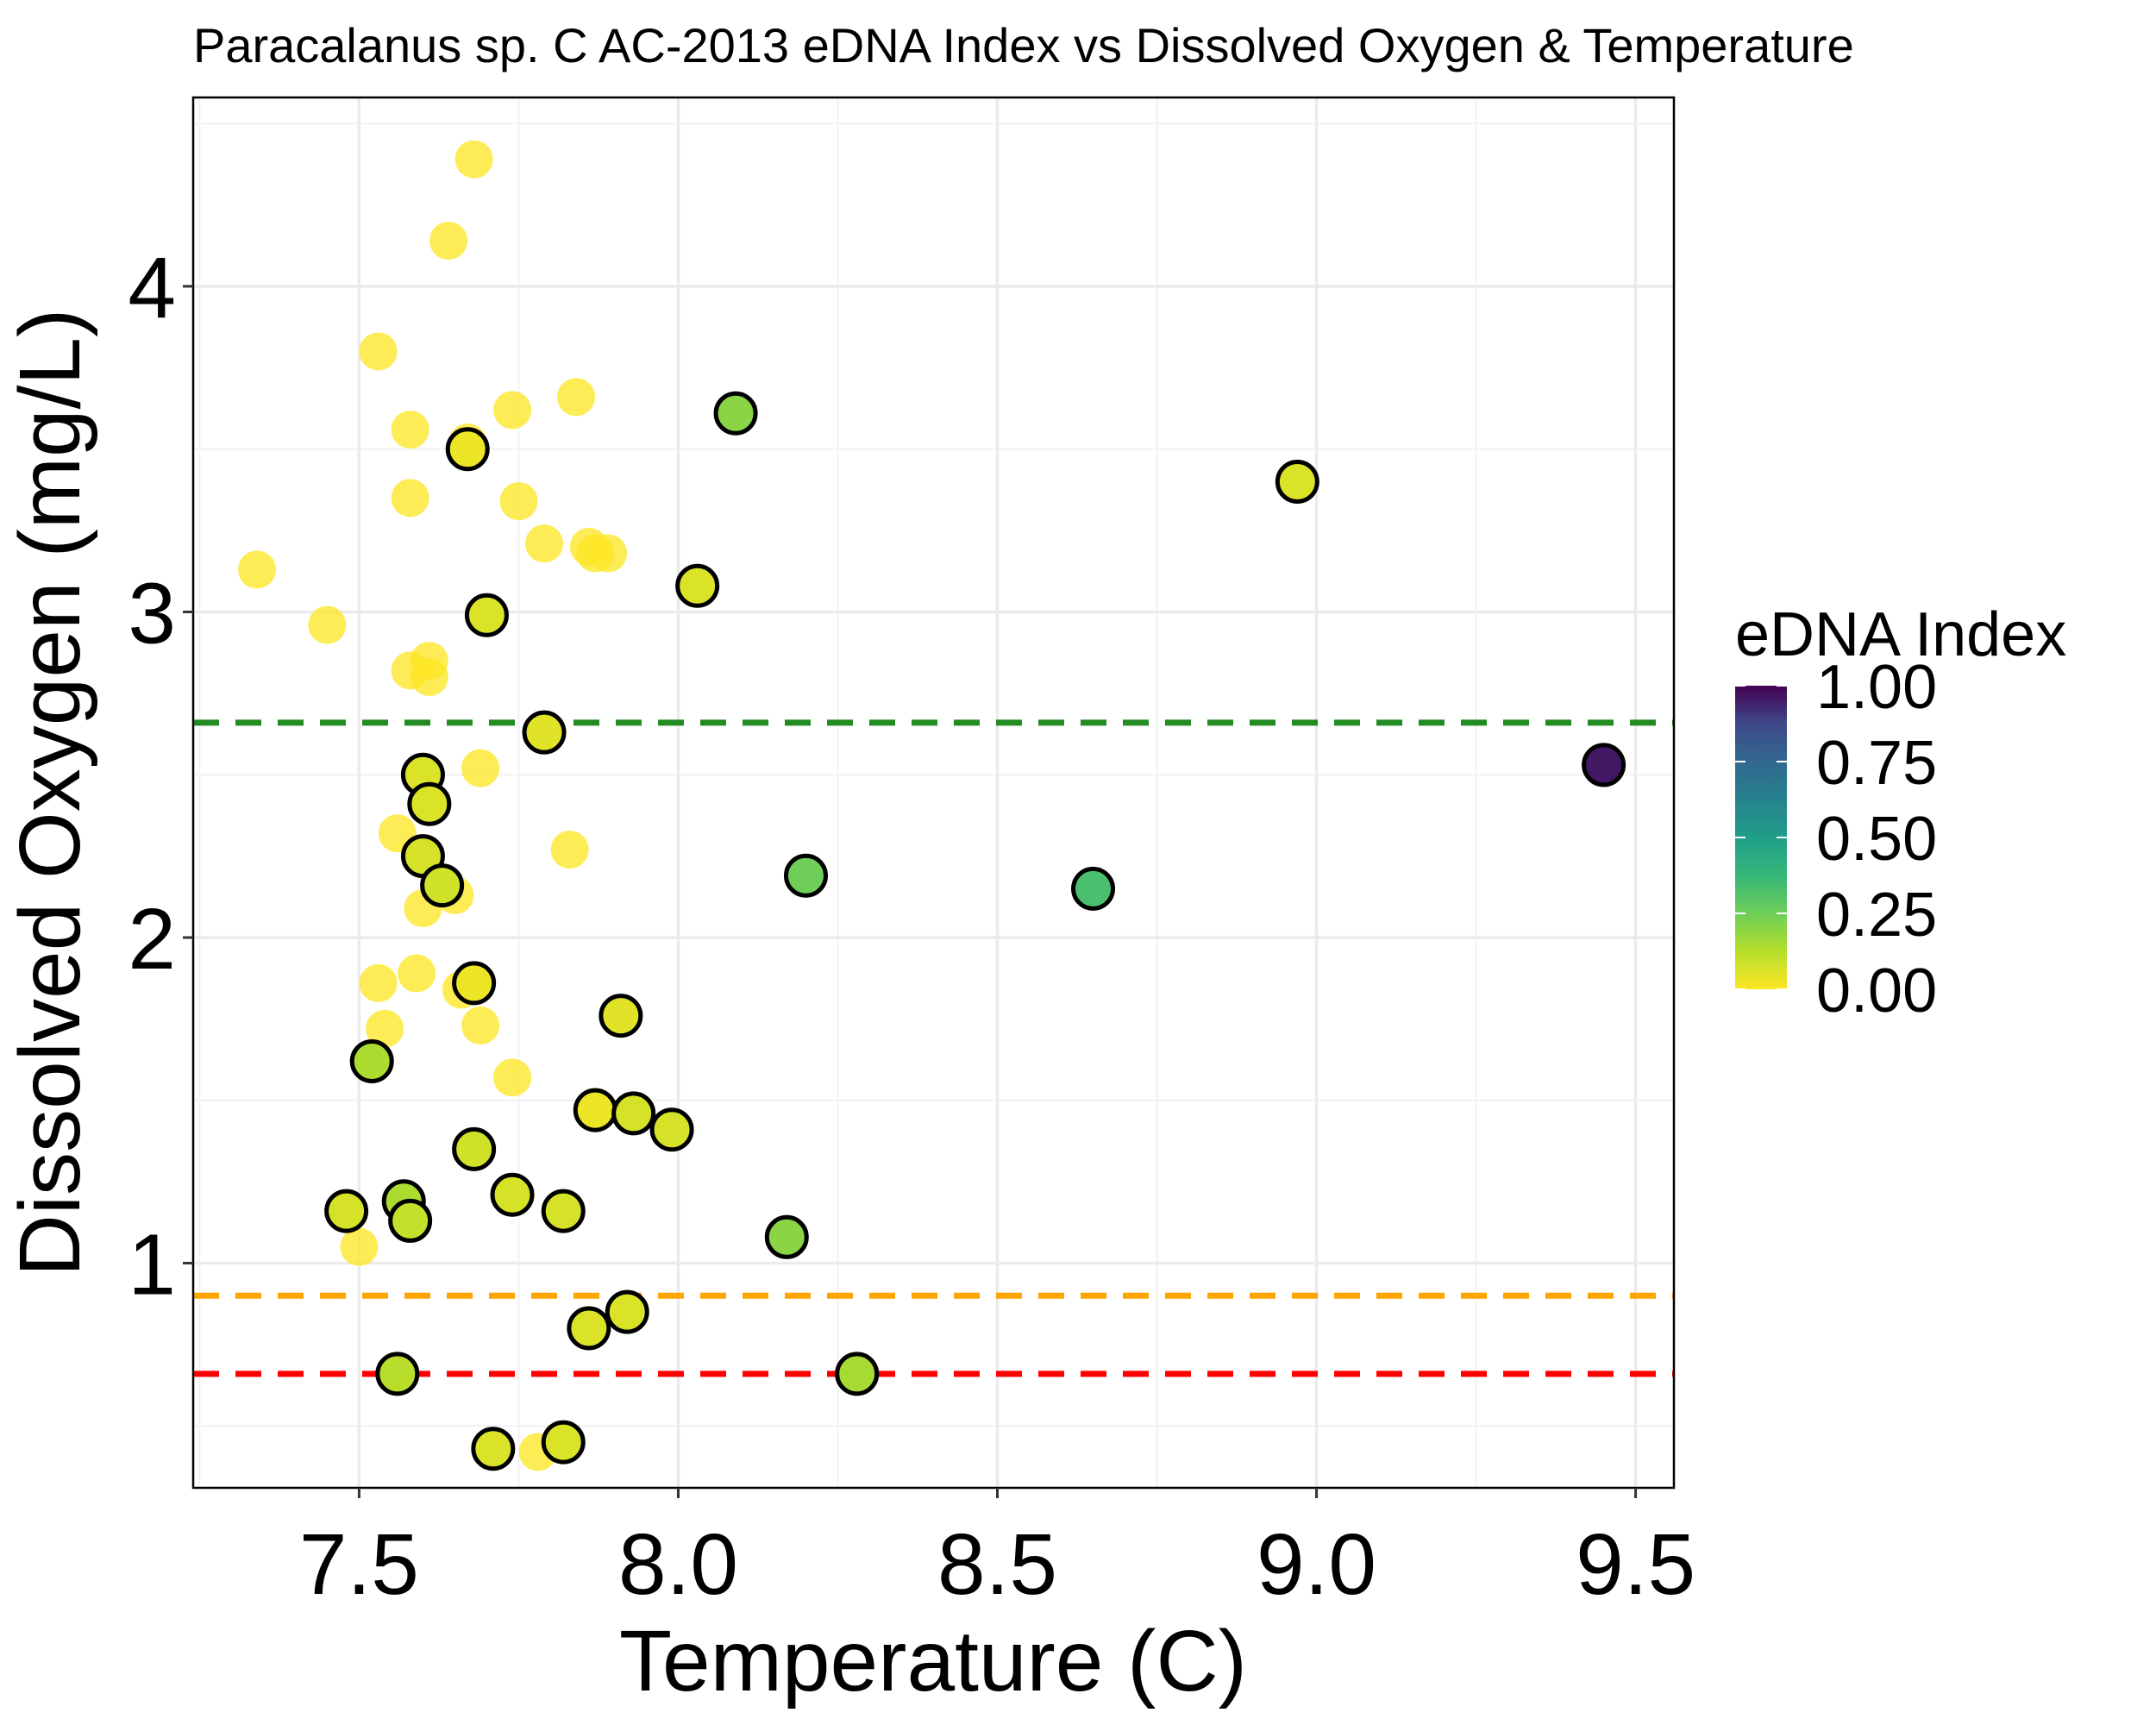 This screenshot has height=1725, width=2156. What do you see at coordinates (359, 1565) in the screenshot?
I see `x-tick-label: 7.5` at bounding box center [359, 1565].